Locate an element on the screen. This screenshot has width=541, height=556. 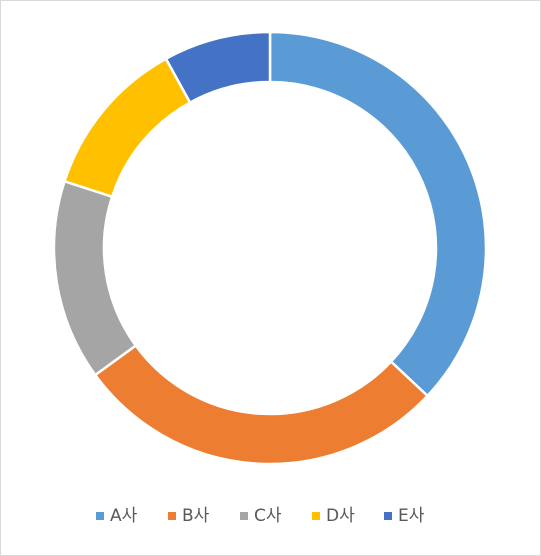
legend-label: B사 is located at coordinates (196, 516).